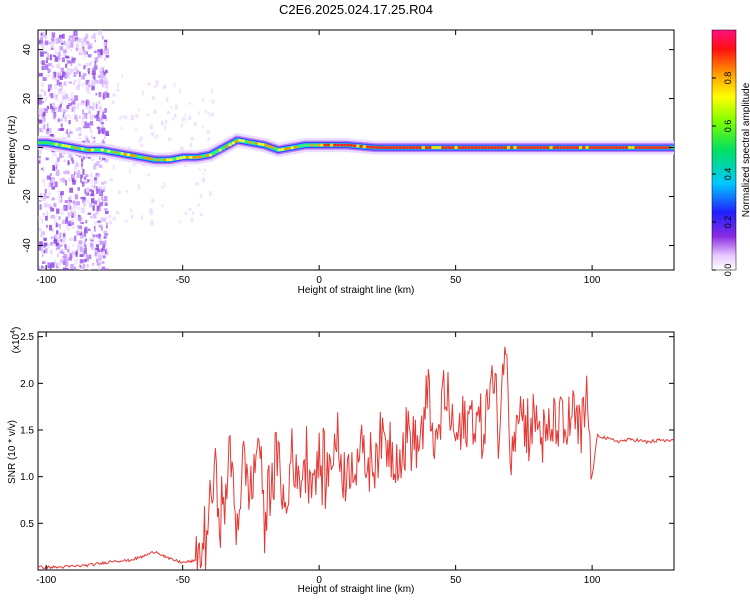  Describe the element at coordinates (592, 580) in the screenshot. I see `bottom-x-tick-label-4: 100` at that location.